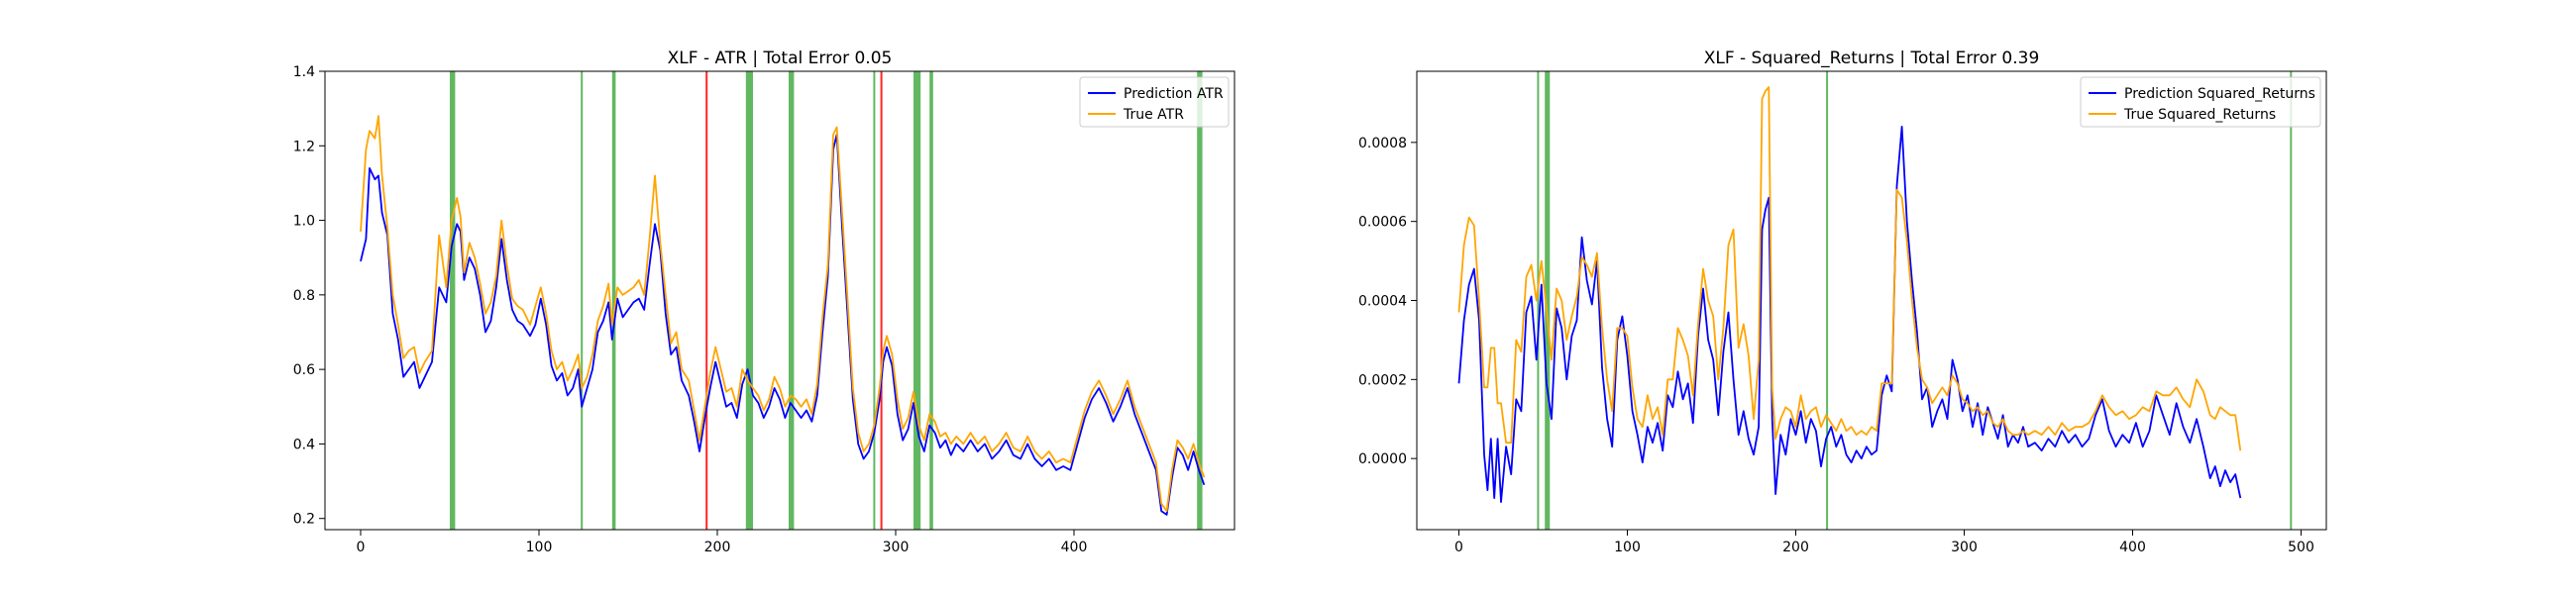 Image resolution: width=2576 pixels, height=594 pixels. I want to click on sqret-x-tick-label-4: 400, so click(2133, 548).